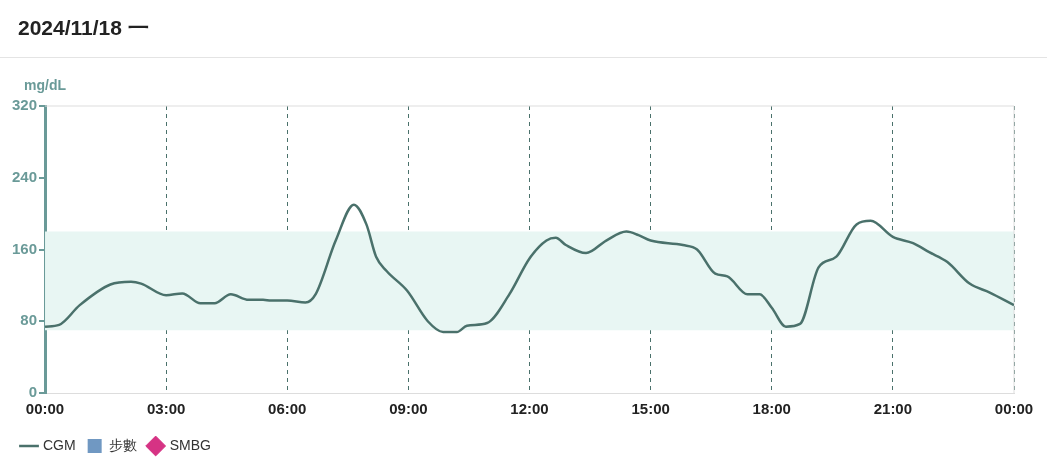 The height and width of the screenshot is (463, 1047). What do you see at coordinates (893, 409) in the screenshot?
I see `x-tick-label: 21:00` at bounding box center [893, 409].